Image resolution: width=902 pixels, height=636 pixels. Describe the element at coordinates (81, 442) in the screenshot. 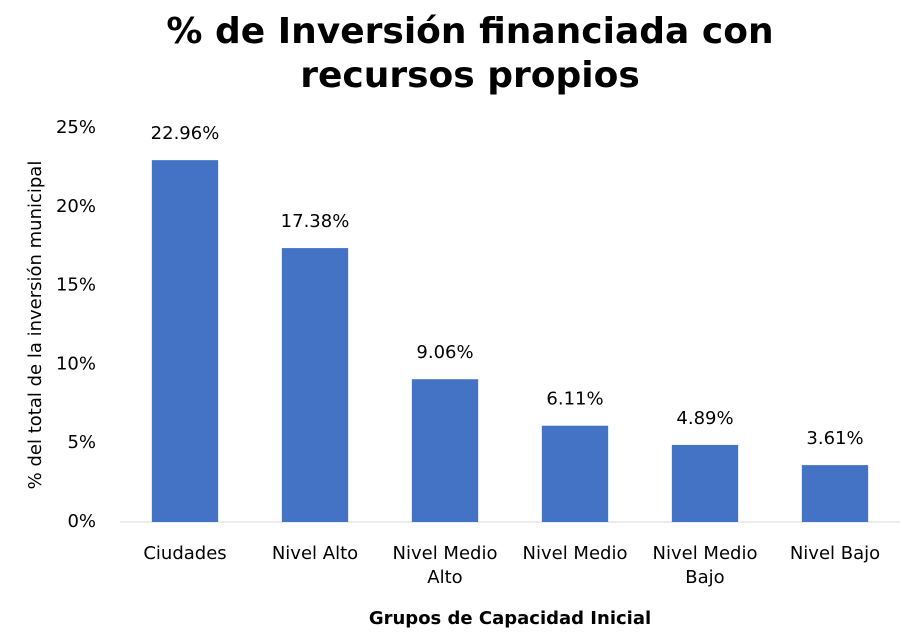

I see `y-tick-label: 5%` at that location.